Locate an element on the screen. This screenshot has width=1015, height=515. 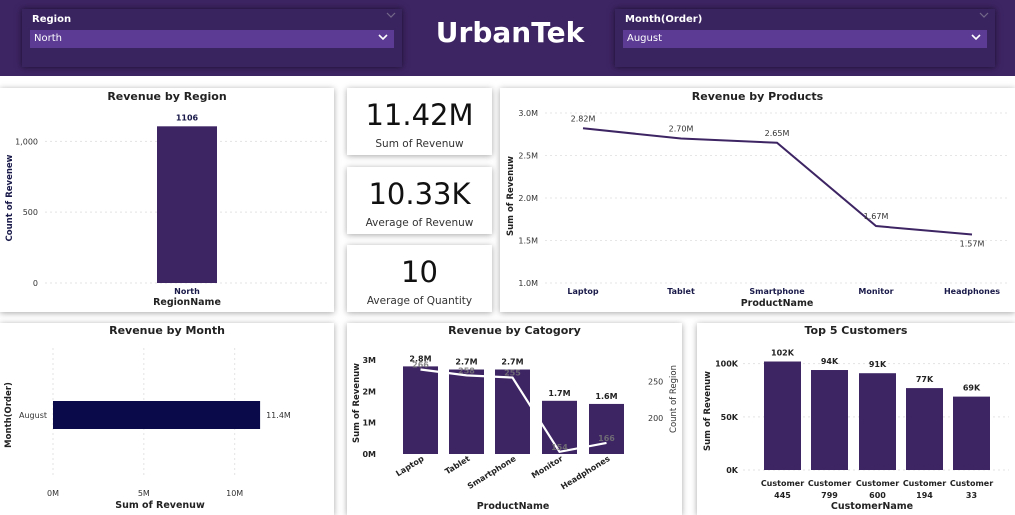
x-tick-label: 0M is located at coordinates (53, 493).